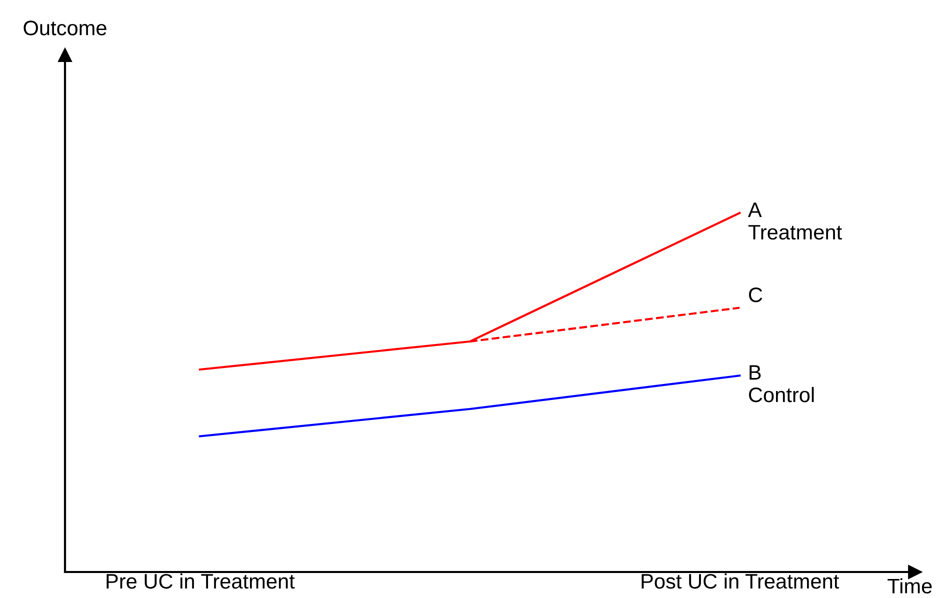 Image resolution: width=943 pixels, height=598 pixels. What do you see at coordinates (795, 221) in the screenshot?
I see `annotation: A Treatment` at bounding box center [795, 221].